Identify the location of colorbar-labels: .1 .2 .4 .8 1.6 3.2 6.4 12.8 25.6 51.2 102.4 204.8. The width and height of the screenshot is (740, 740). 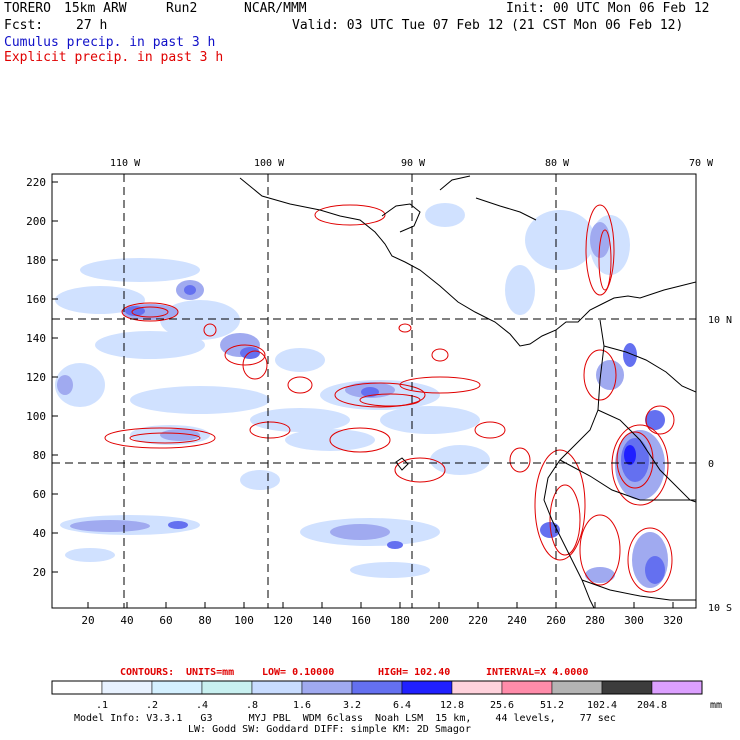
(381, 705).